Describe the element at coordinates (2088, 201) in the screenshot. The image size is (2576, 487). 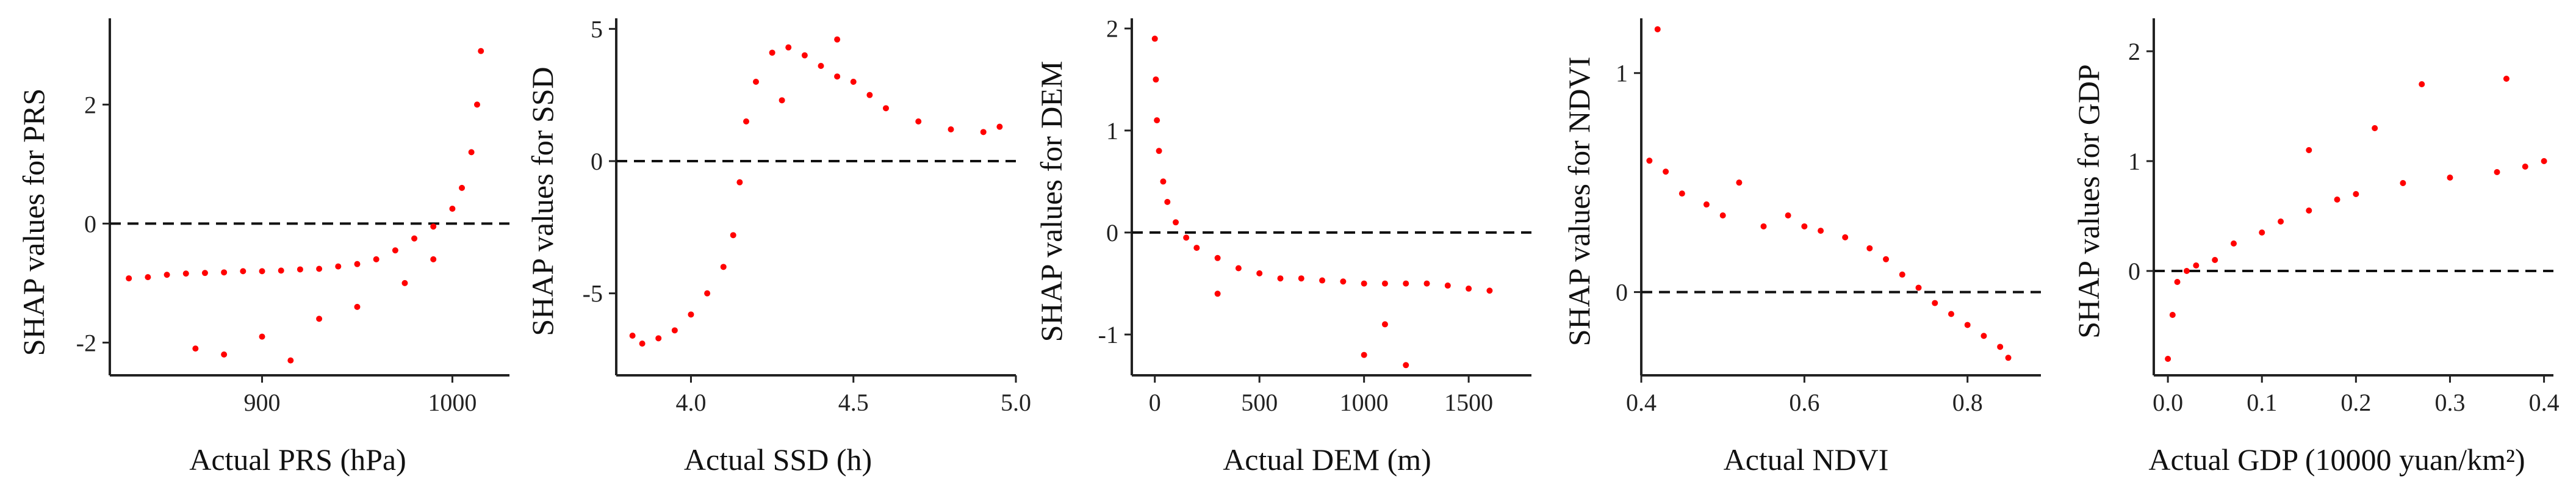
I see `y-axis-title: SHAP values for GDP` at that location.